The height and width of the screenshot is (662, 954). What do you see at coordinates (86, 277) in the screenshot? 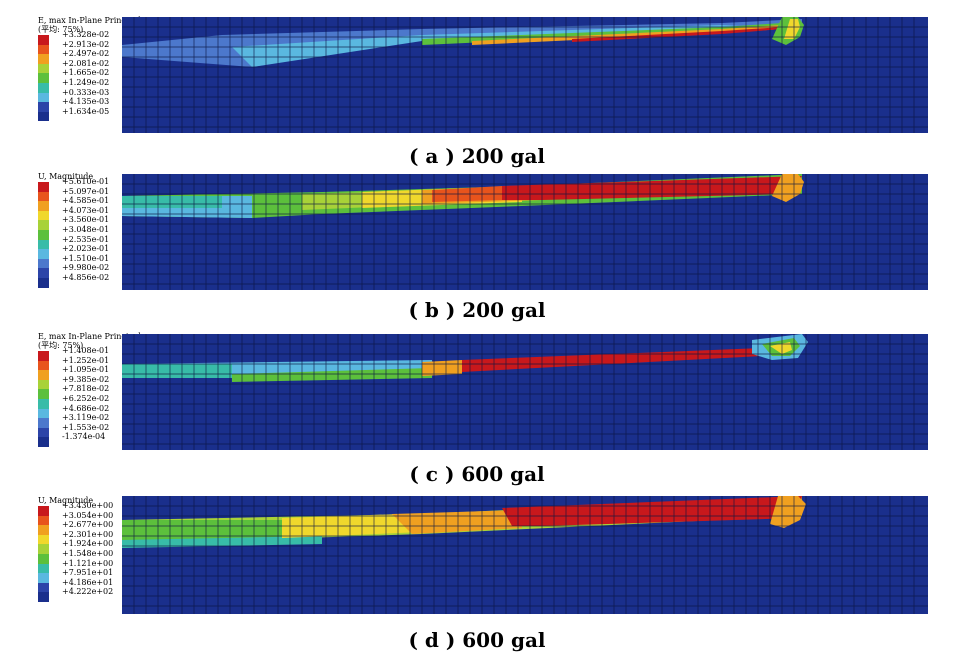
I see `legend-label: +4.856e-02` at bounding box center [86, 277].